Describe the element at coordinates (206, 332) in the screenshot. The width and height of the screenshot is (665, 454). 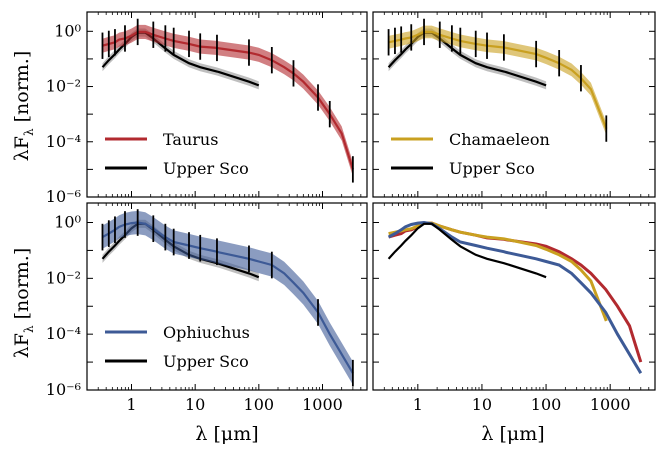
I see `legend-label: Ophiuchus` at that location.